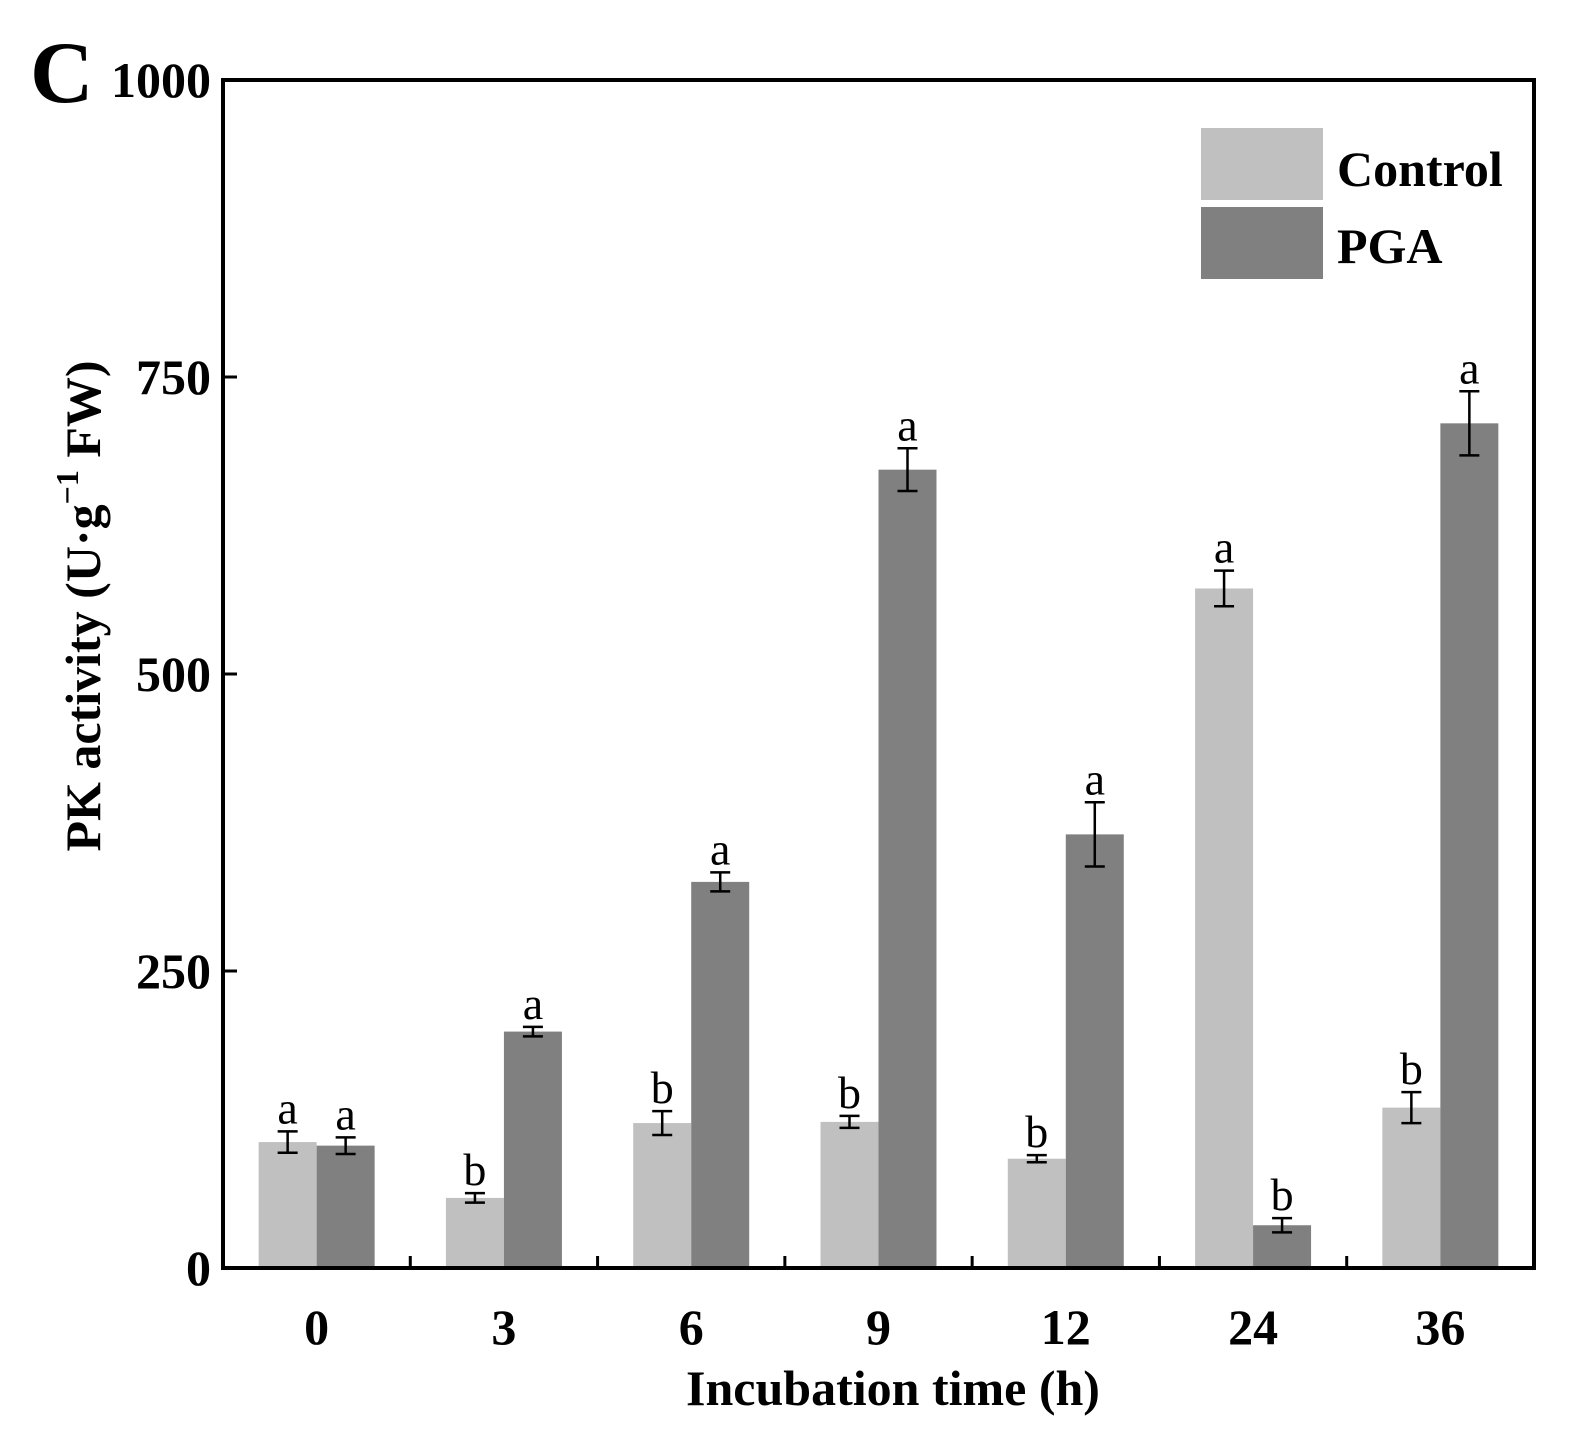 The width and height of the screenshot is (1577, 1444). I want to click on sig-letter-control-9: b, so click(849, 1092).